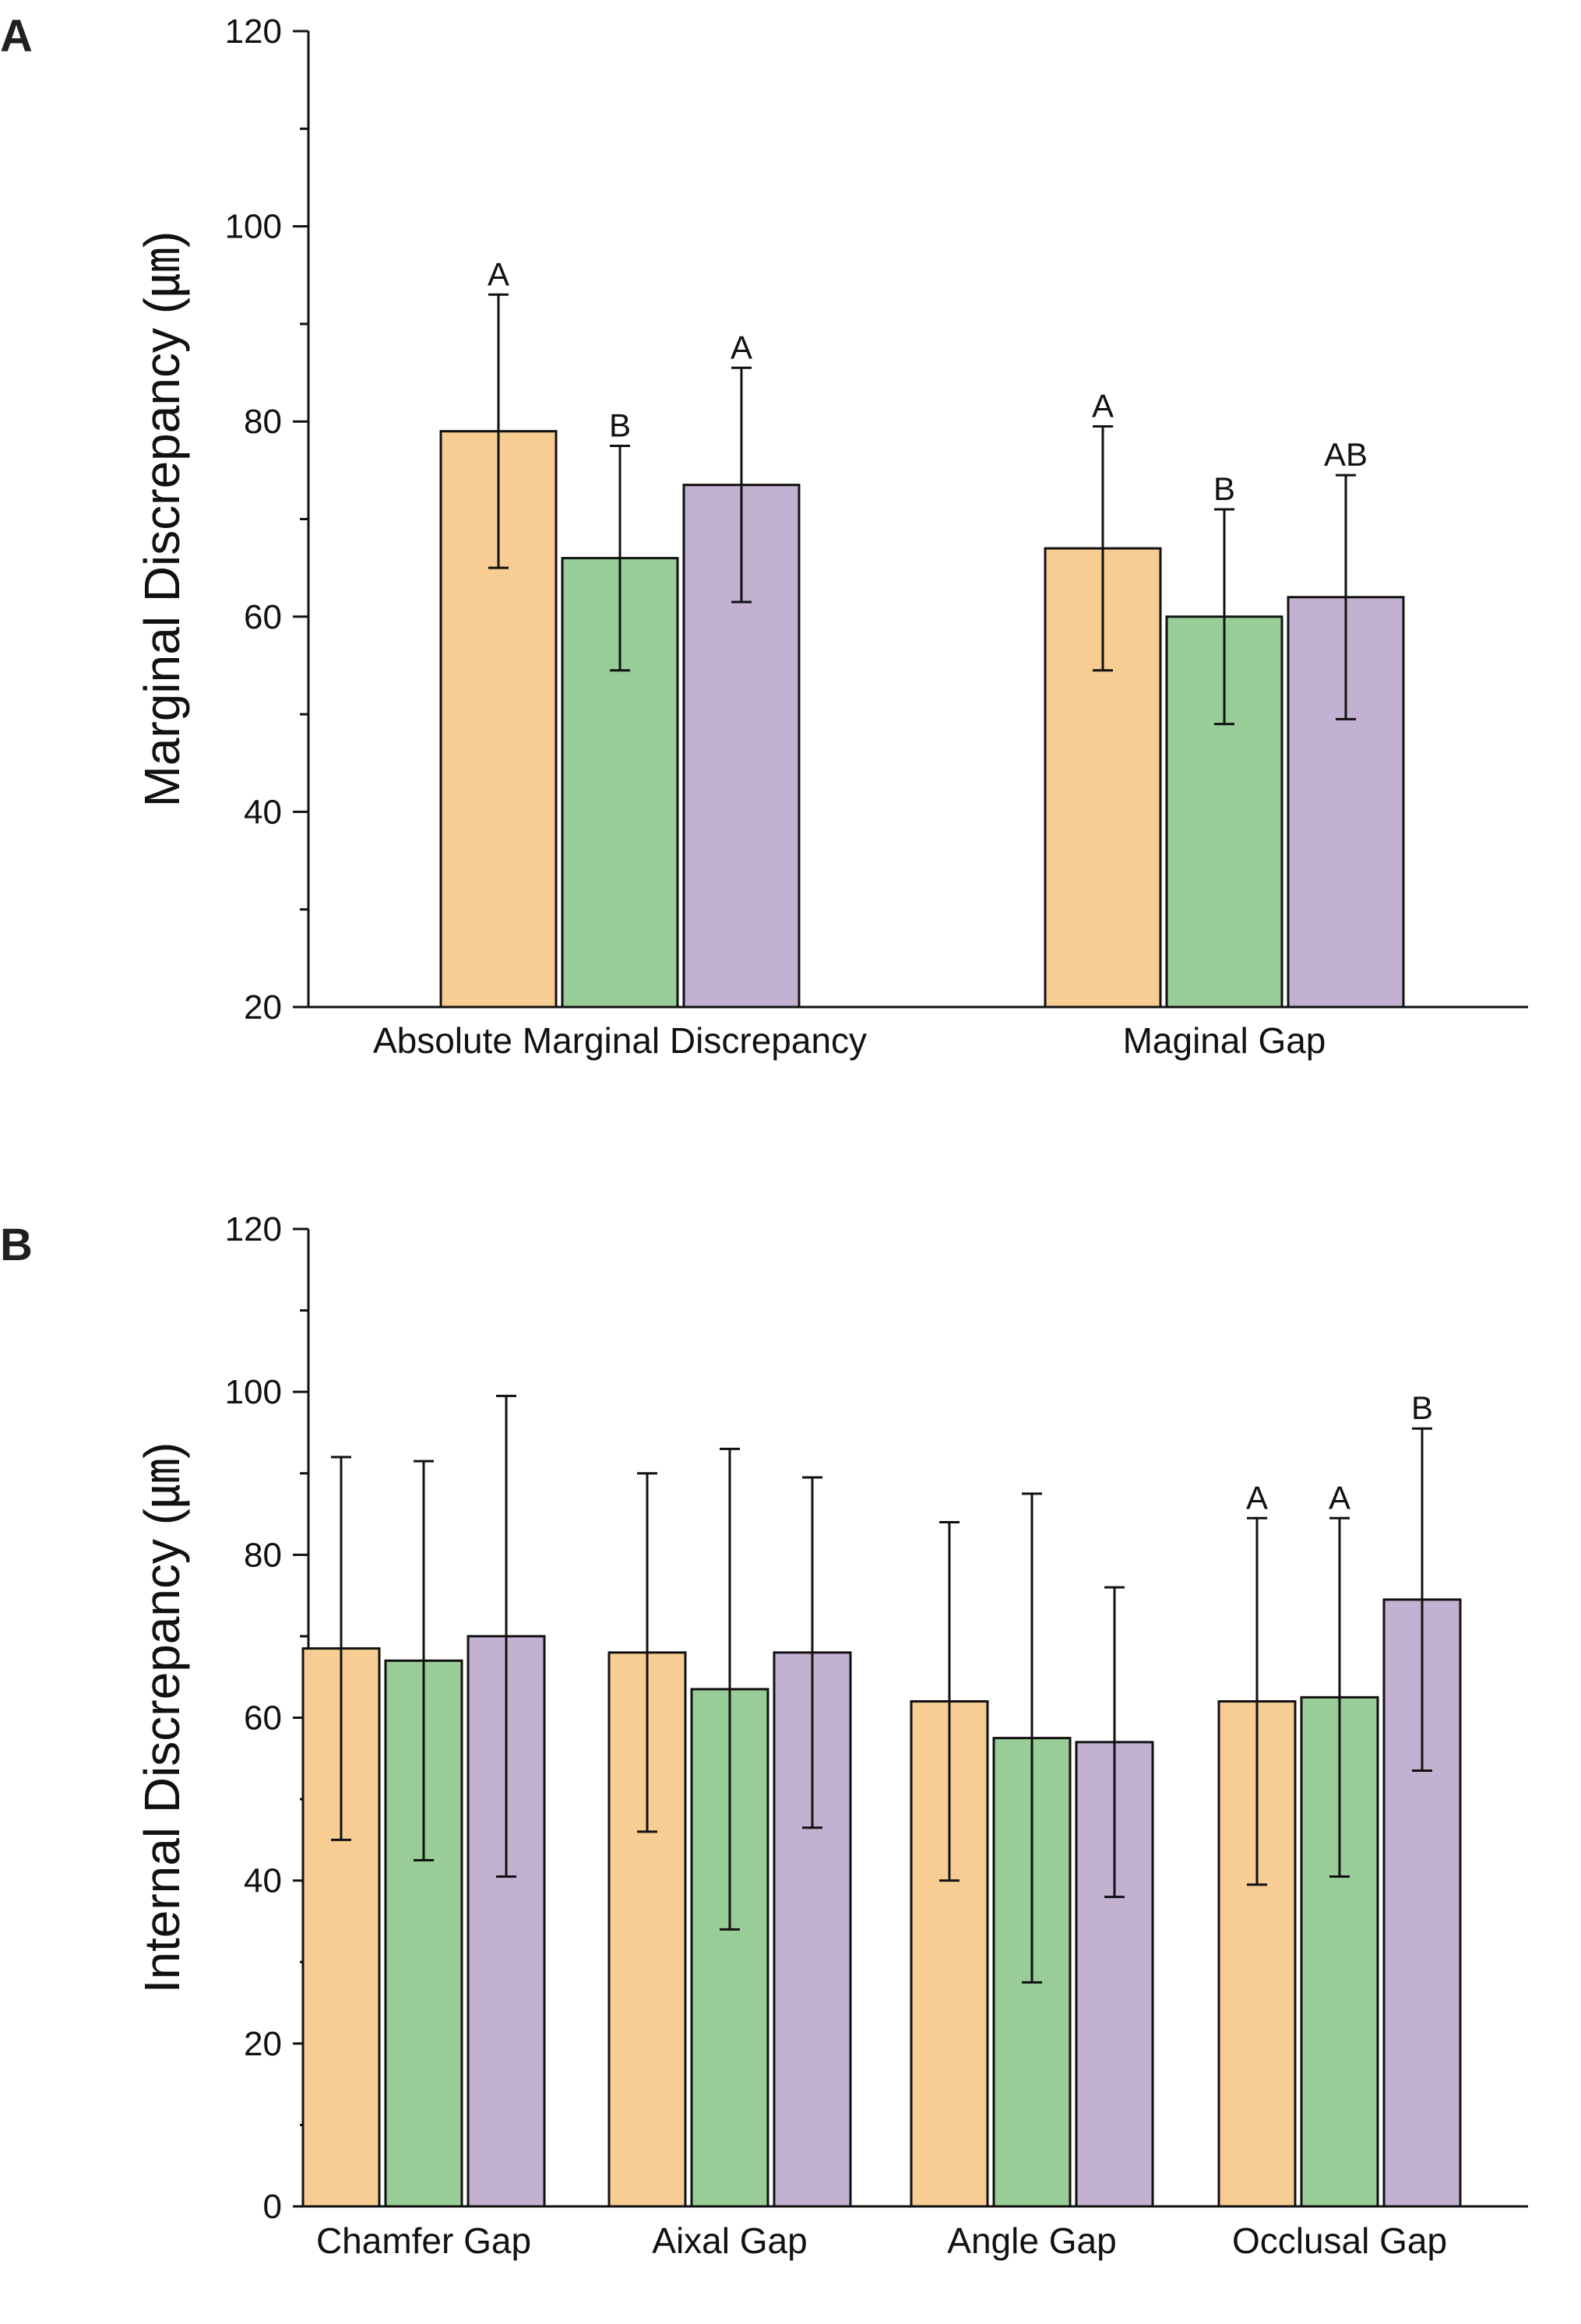 The image size is (1581, 2324). I want to click on significance-label: AB, so click(1346, 454).